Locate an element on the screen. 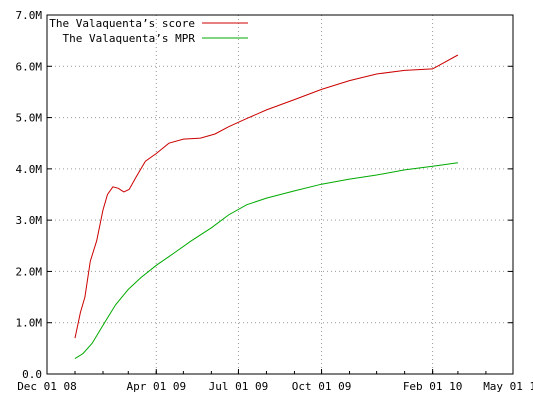 The width and height of the screenshot is (533, 400). x-tick-label: Oct 01 09 is located at coordinates (322, 386).